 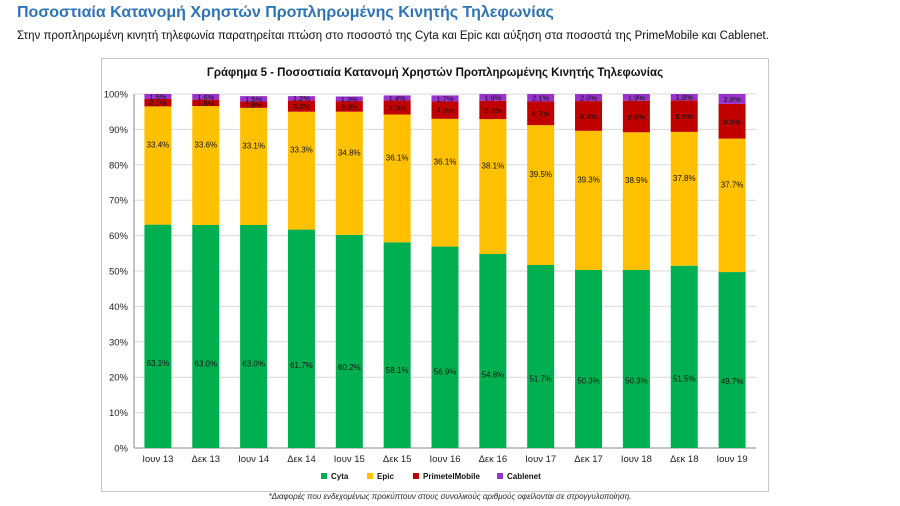 What do you see at coordinates (301, 365) in the screenshot?
I see `data-label: 61.7%` at bounding box center [301, 365].